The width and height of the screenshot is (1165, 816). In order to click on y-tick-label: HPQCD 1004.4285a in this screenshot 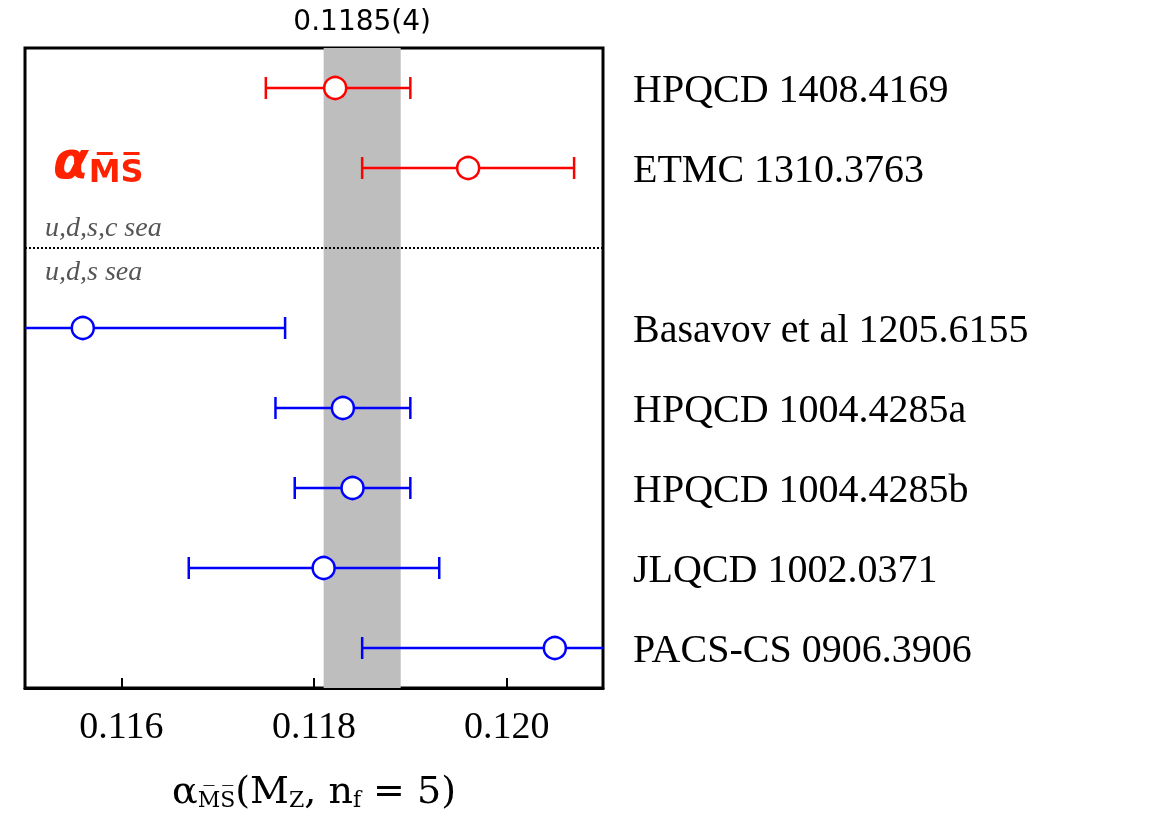, I will do `click(800, 408)`.